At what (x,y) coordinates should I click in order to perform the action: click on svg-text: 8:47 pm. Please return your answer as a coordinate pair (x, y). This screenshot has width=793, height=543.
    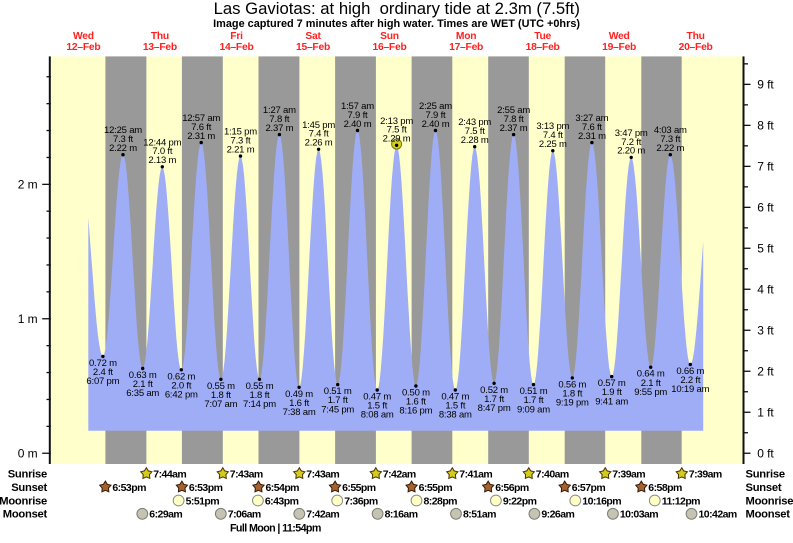
    Looking at the image, I should click on (494, 408).